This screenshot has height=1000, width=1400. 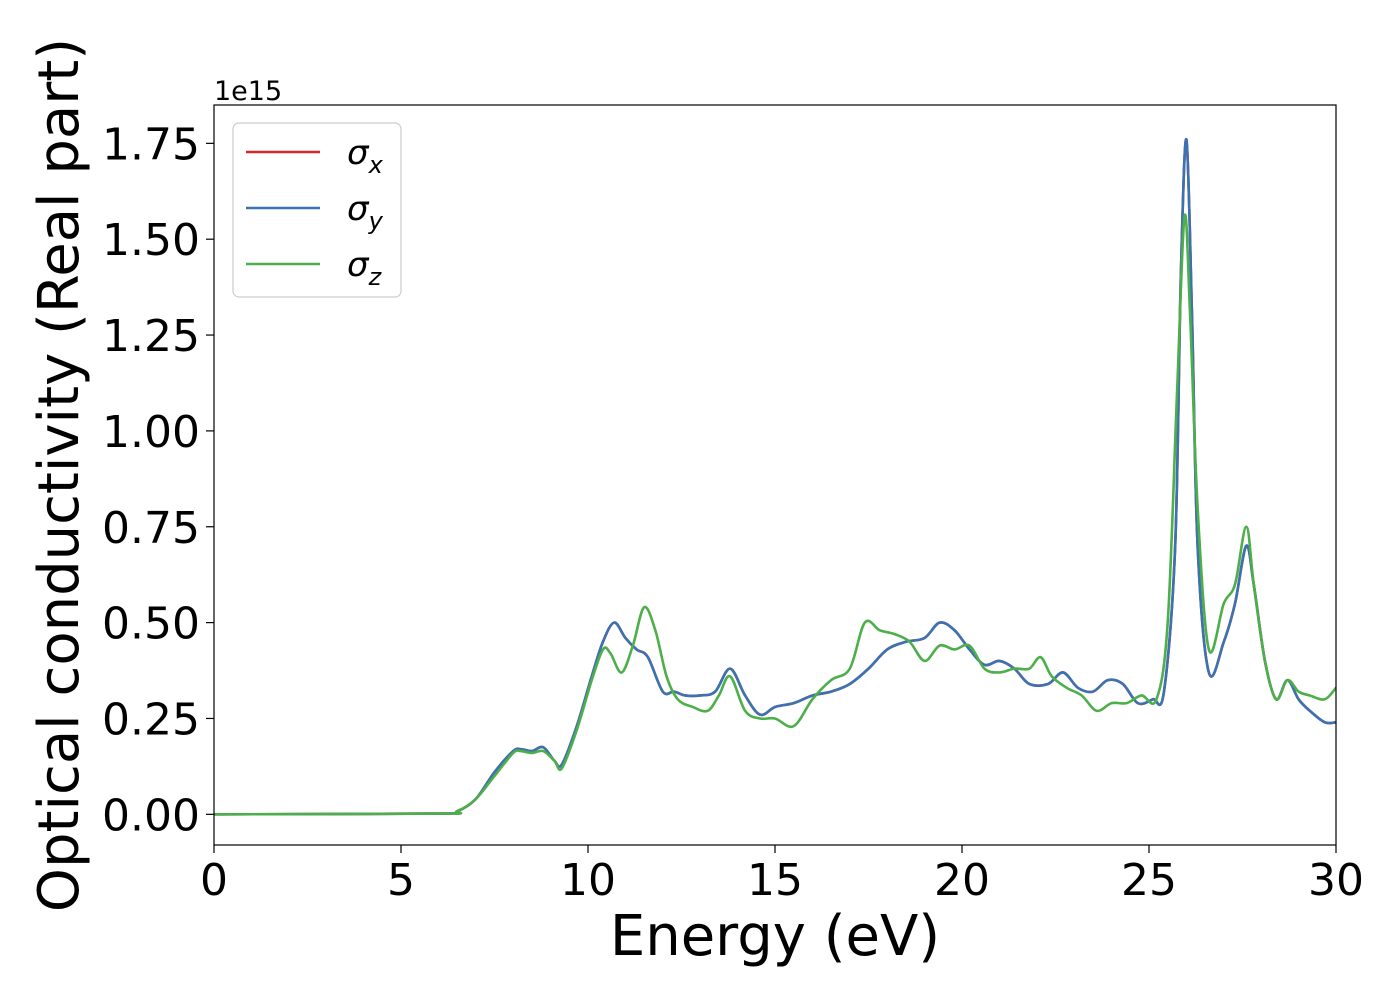 What do you see at coordinates (151, 528) in the screenshot?
I see `y-tick-label: 0.75` at bounding box center [151, 528].